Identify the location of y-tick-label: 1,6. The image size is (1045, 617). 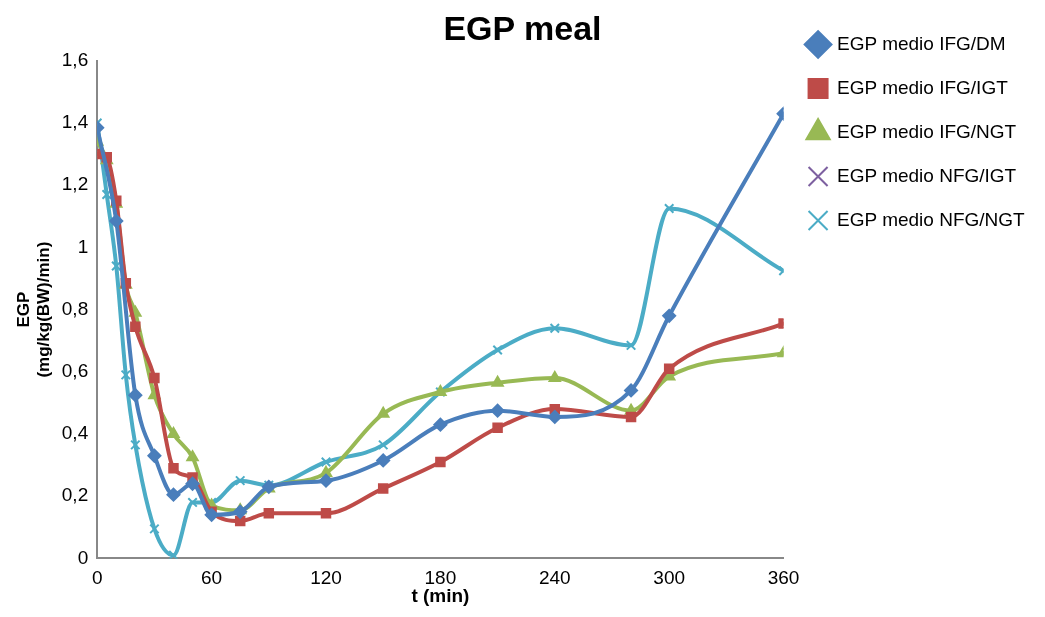
(75, 60).